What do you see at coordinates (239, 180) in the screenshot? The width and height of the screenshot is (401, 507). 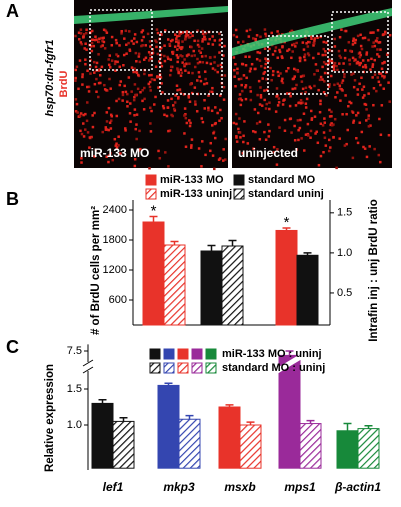 I see `legend-swatch` at bounding box center [239, 180].